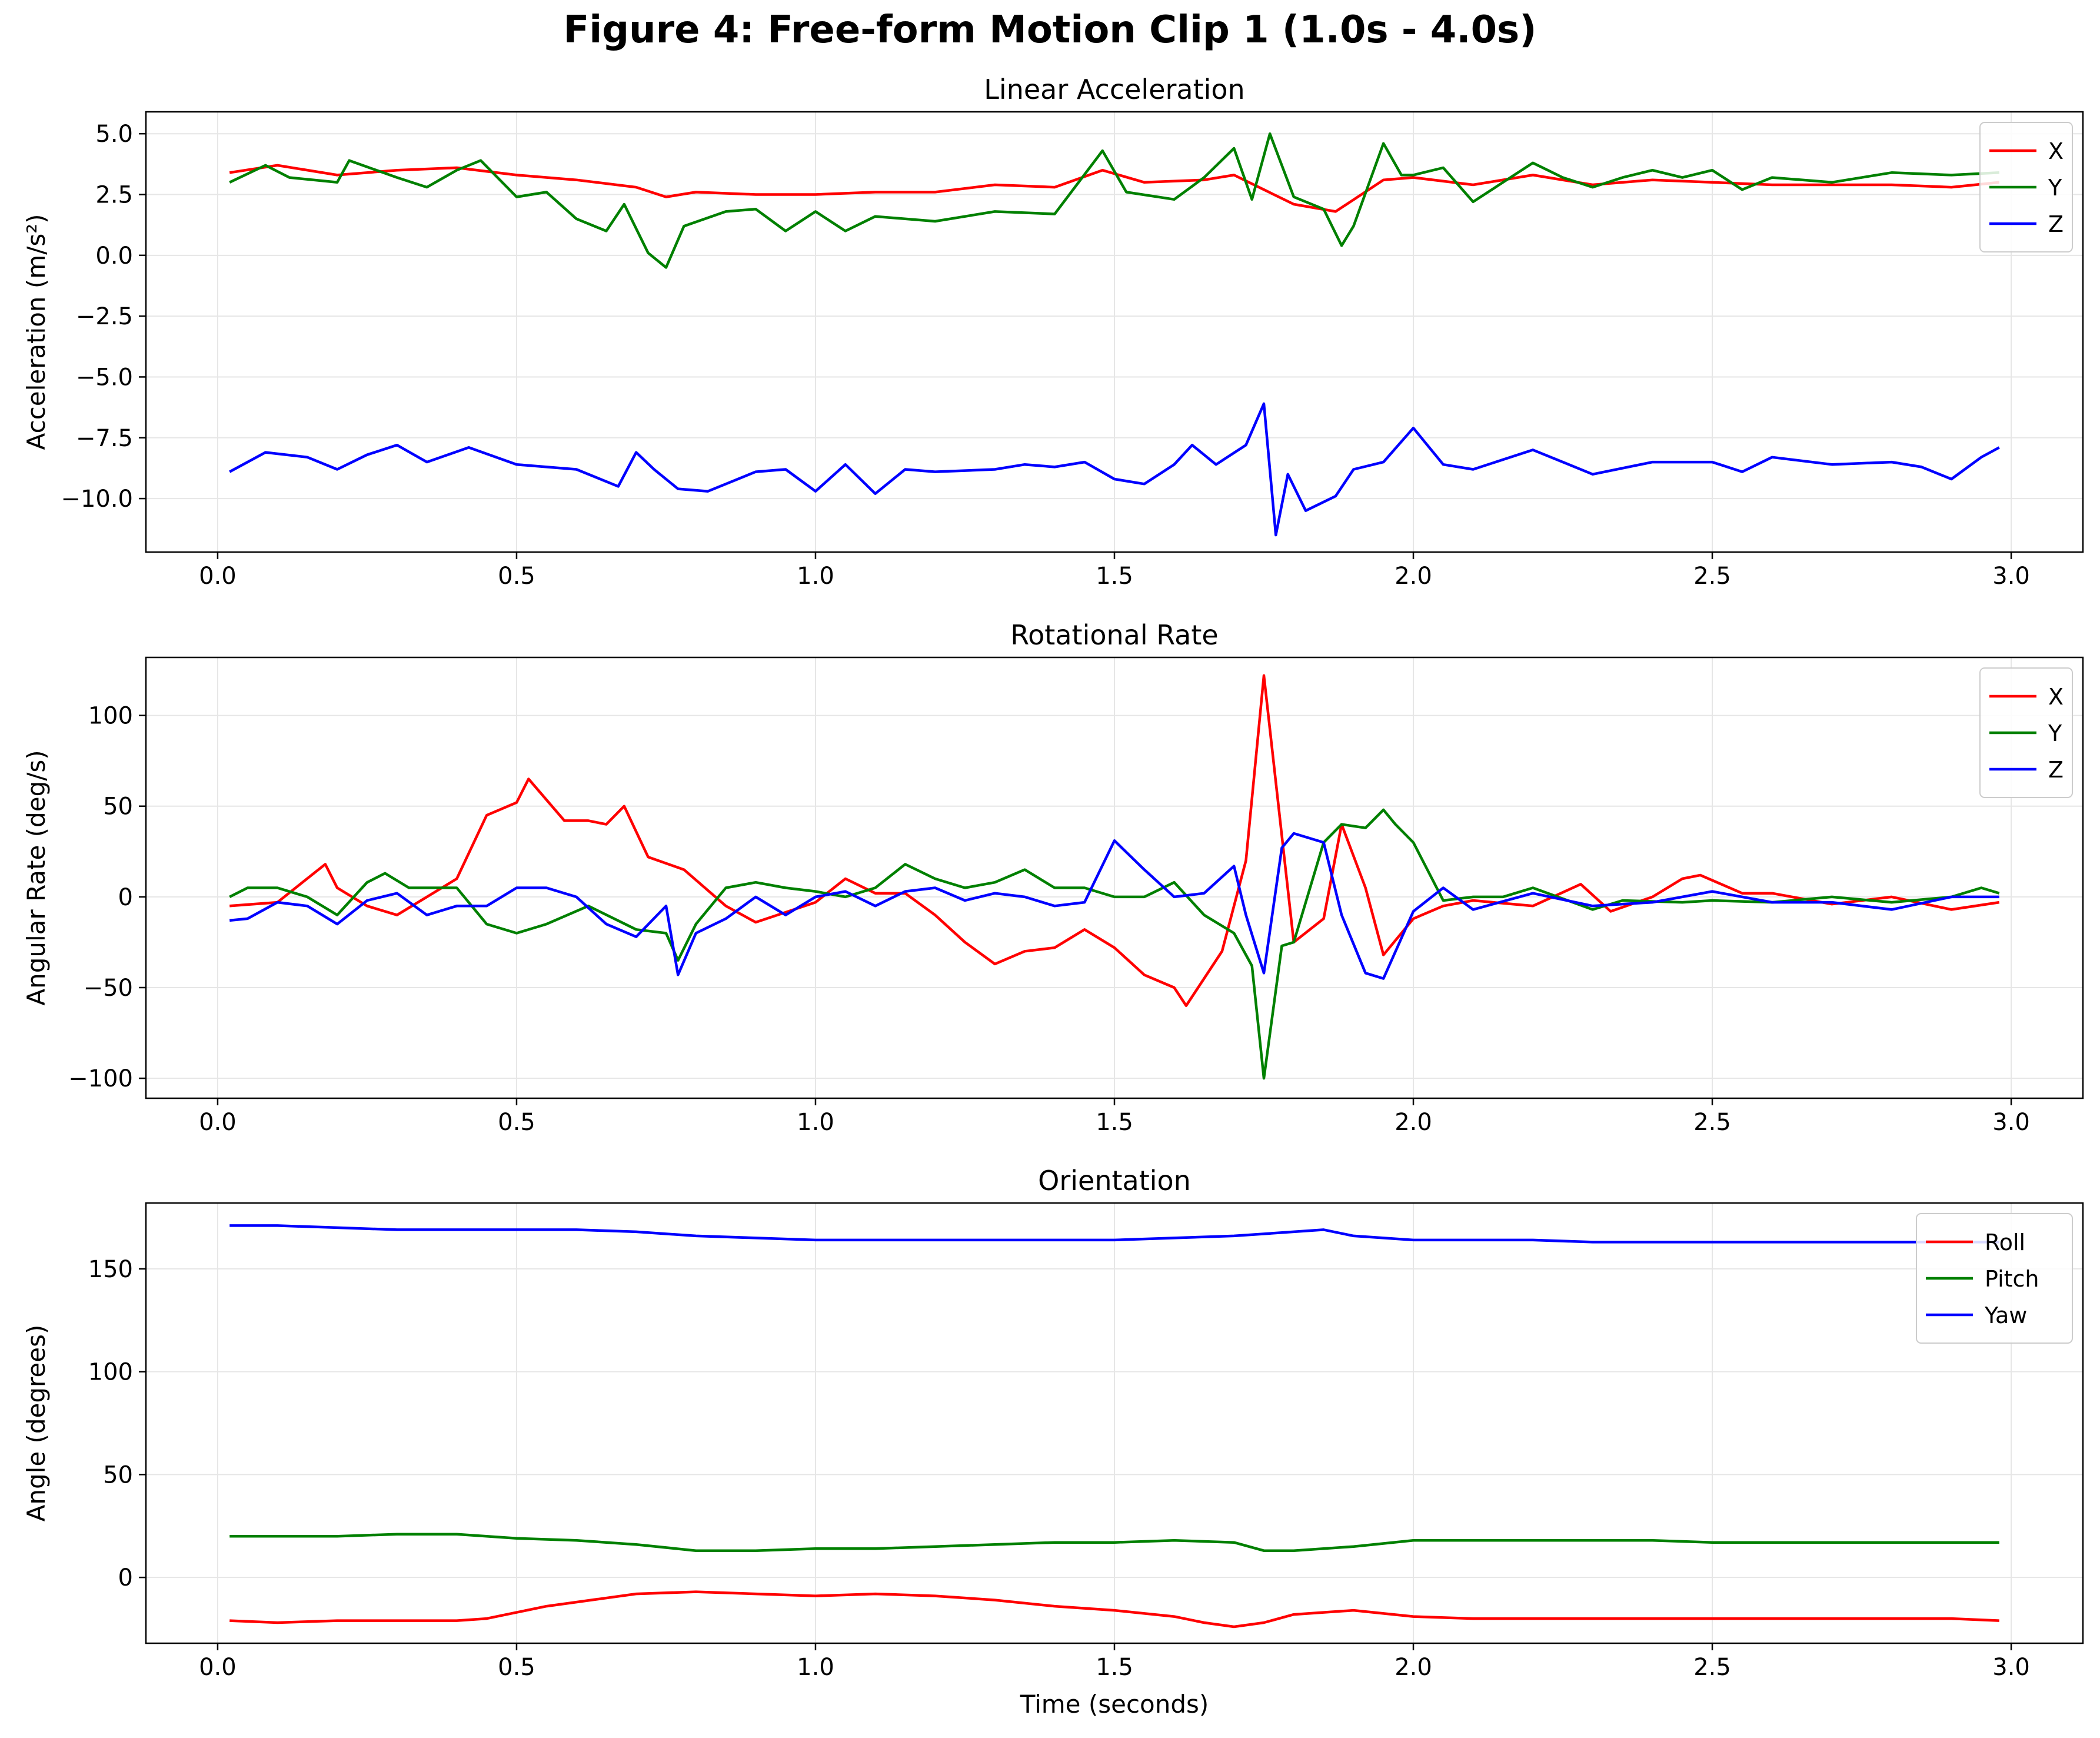  What do you see at coordinates (36, 877) in the screenshot?
I see `y-axis-label: Angular Rate (deg/s)` at bounding box center [36, 877].